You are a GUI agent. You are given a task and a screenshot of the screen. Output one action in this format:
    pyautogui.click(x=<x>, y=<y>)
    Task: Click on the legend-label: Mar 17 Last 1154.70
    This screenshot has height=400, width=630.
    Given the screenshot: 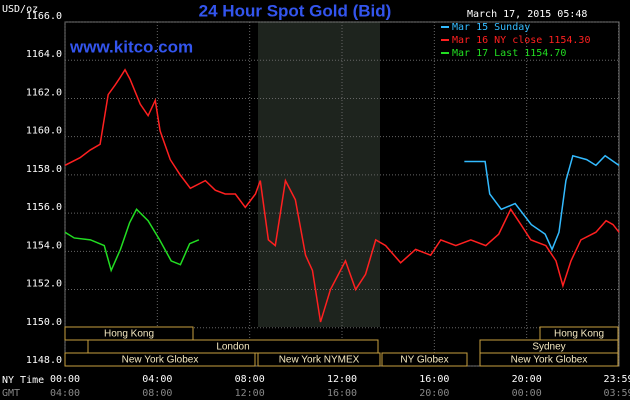 What is the action you would take?
    pyautogui.click(x=509, y=53)
    